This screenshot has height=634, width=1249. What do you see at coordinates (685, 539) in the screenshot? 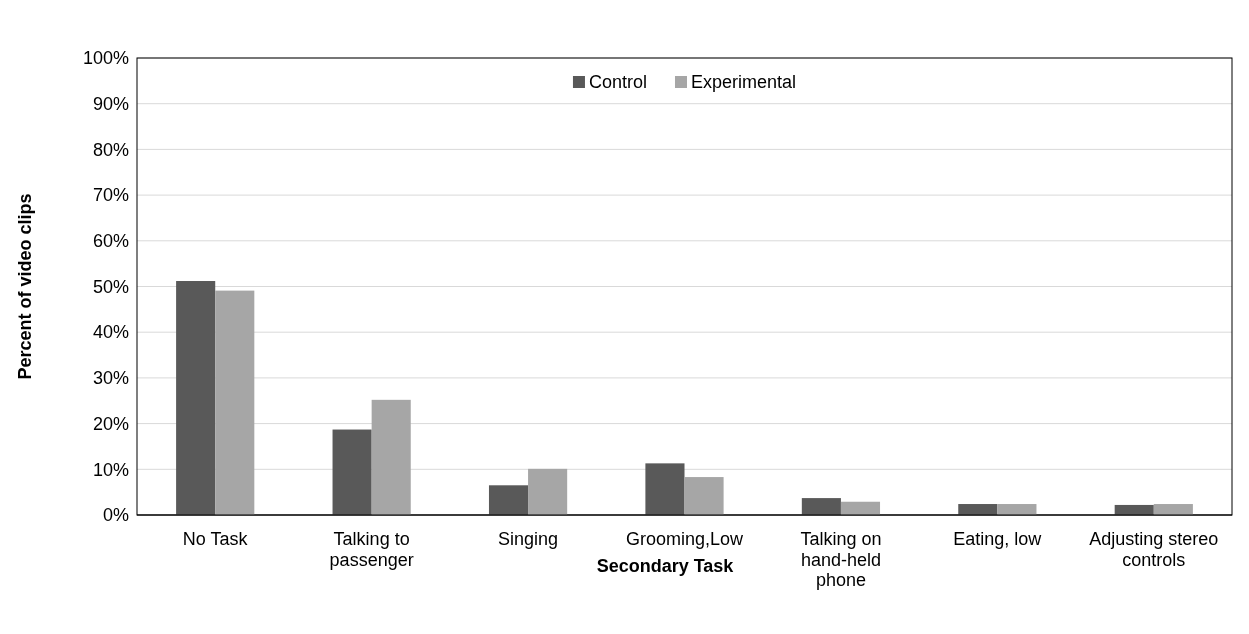
I see `x-tick-label: Grooming,Low` at bounding box center [685, 539].